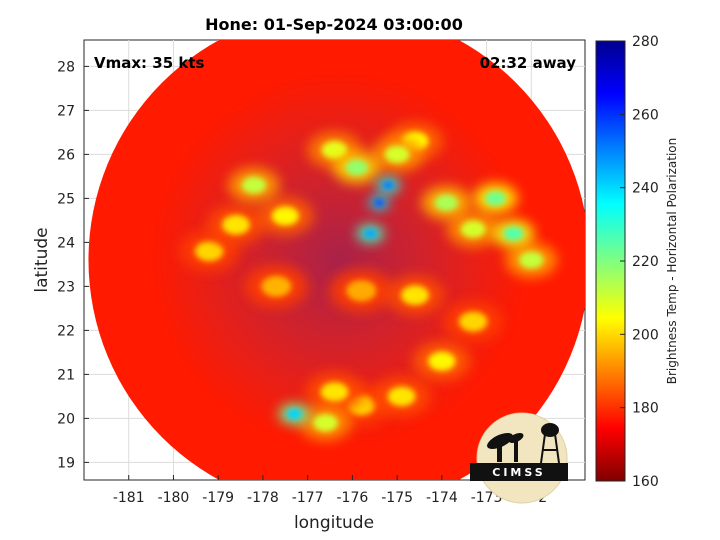  What do you see at coordinates (174, 498) in the screenshot?
I see `x-tick-label: -180` at bounding box center [174, 498].